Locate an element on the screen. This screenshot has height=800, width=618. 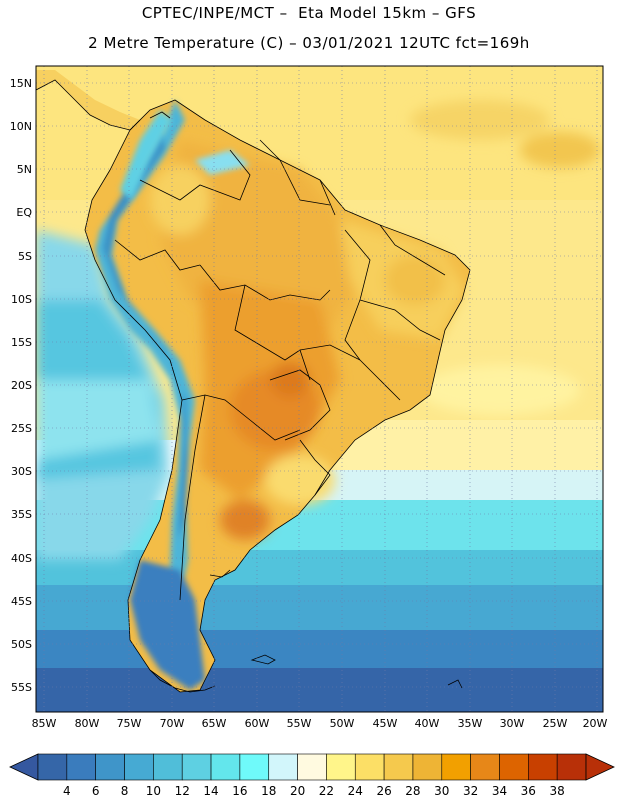
colorbar-tick-label: 14 is located at coordinates (210, 791).